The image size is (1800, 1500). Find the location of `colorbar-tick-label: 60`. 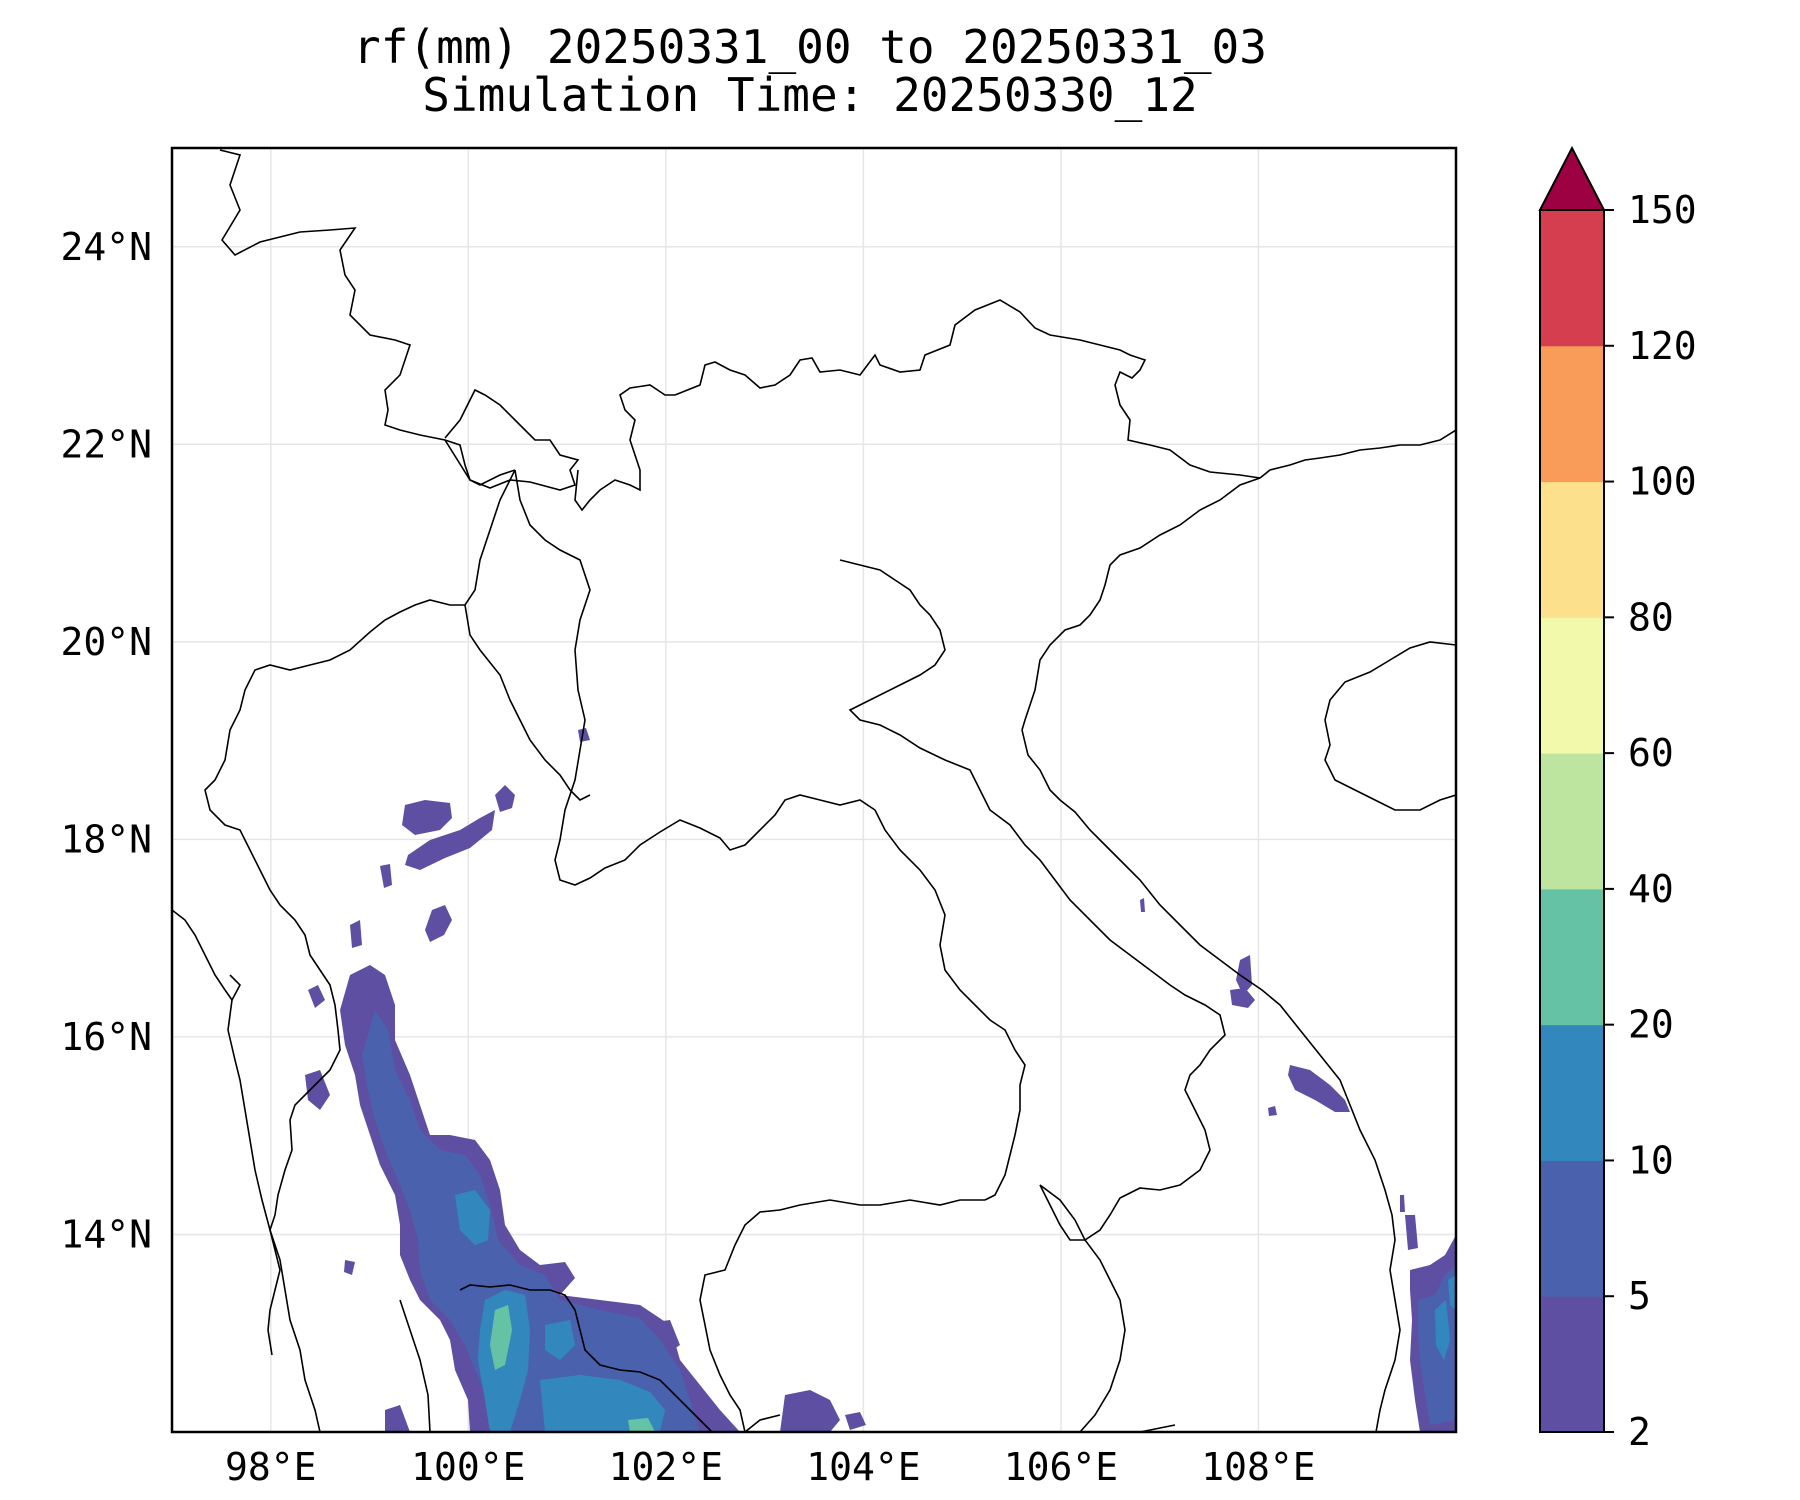

colorbar-tick-label: 60 is located at coordinates (1651, 753).